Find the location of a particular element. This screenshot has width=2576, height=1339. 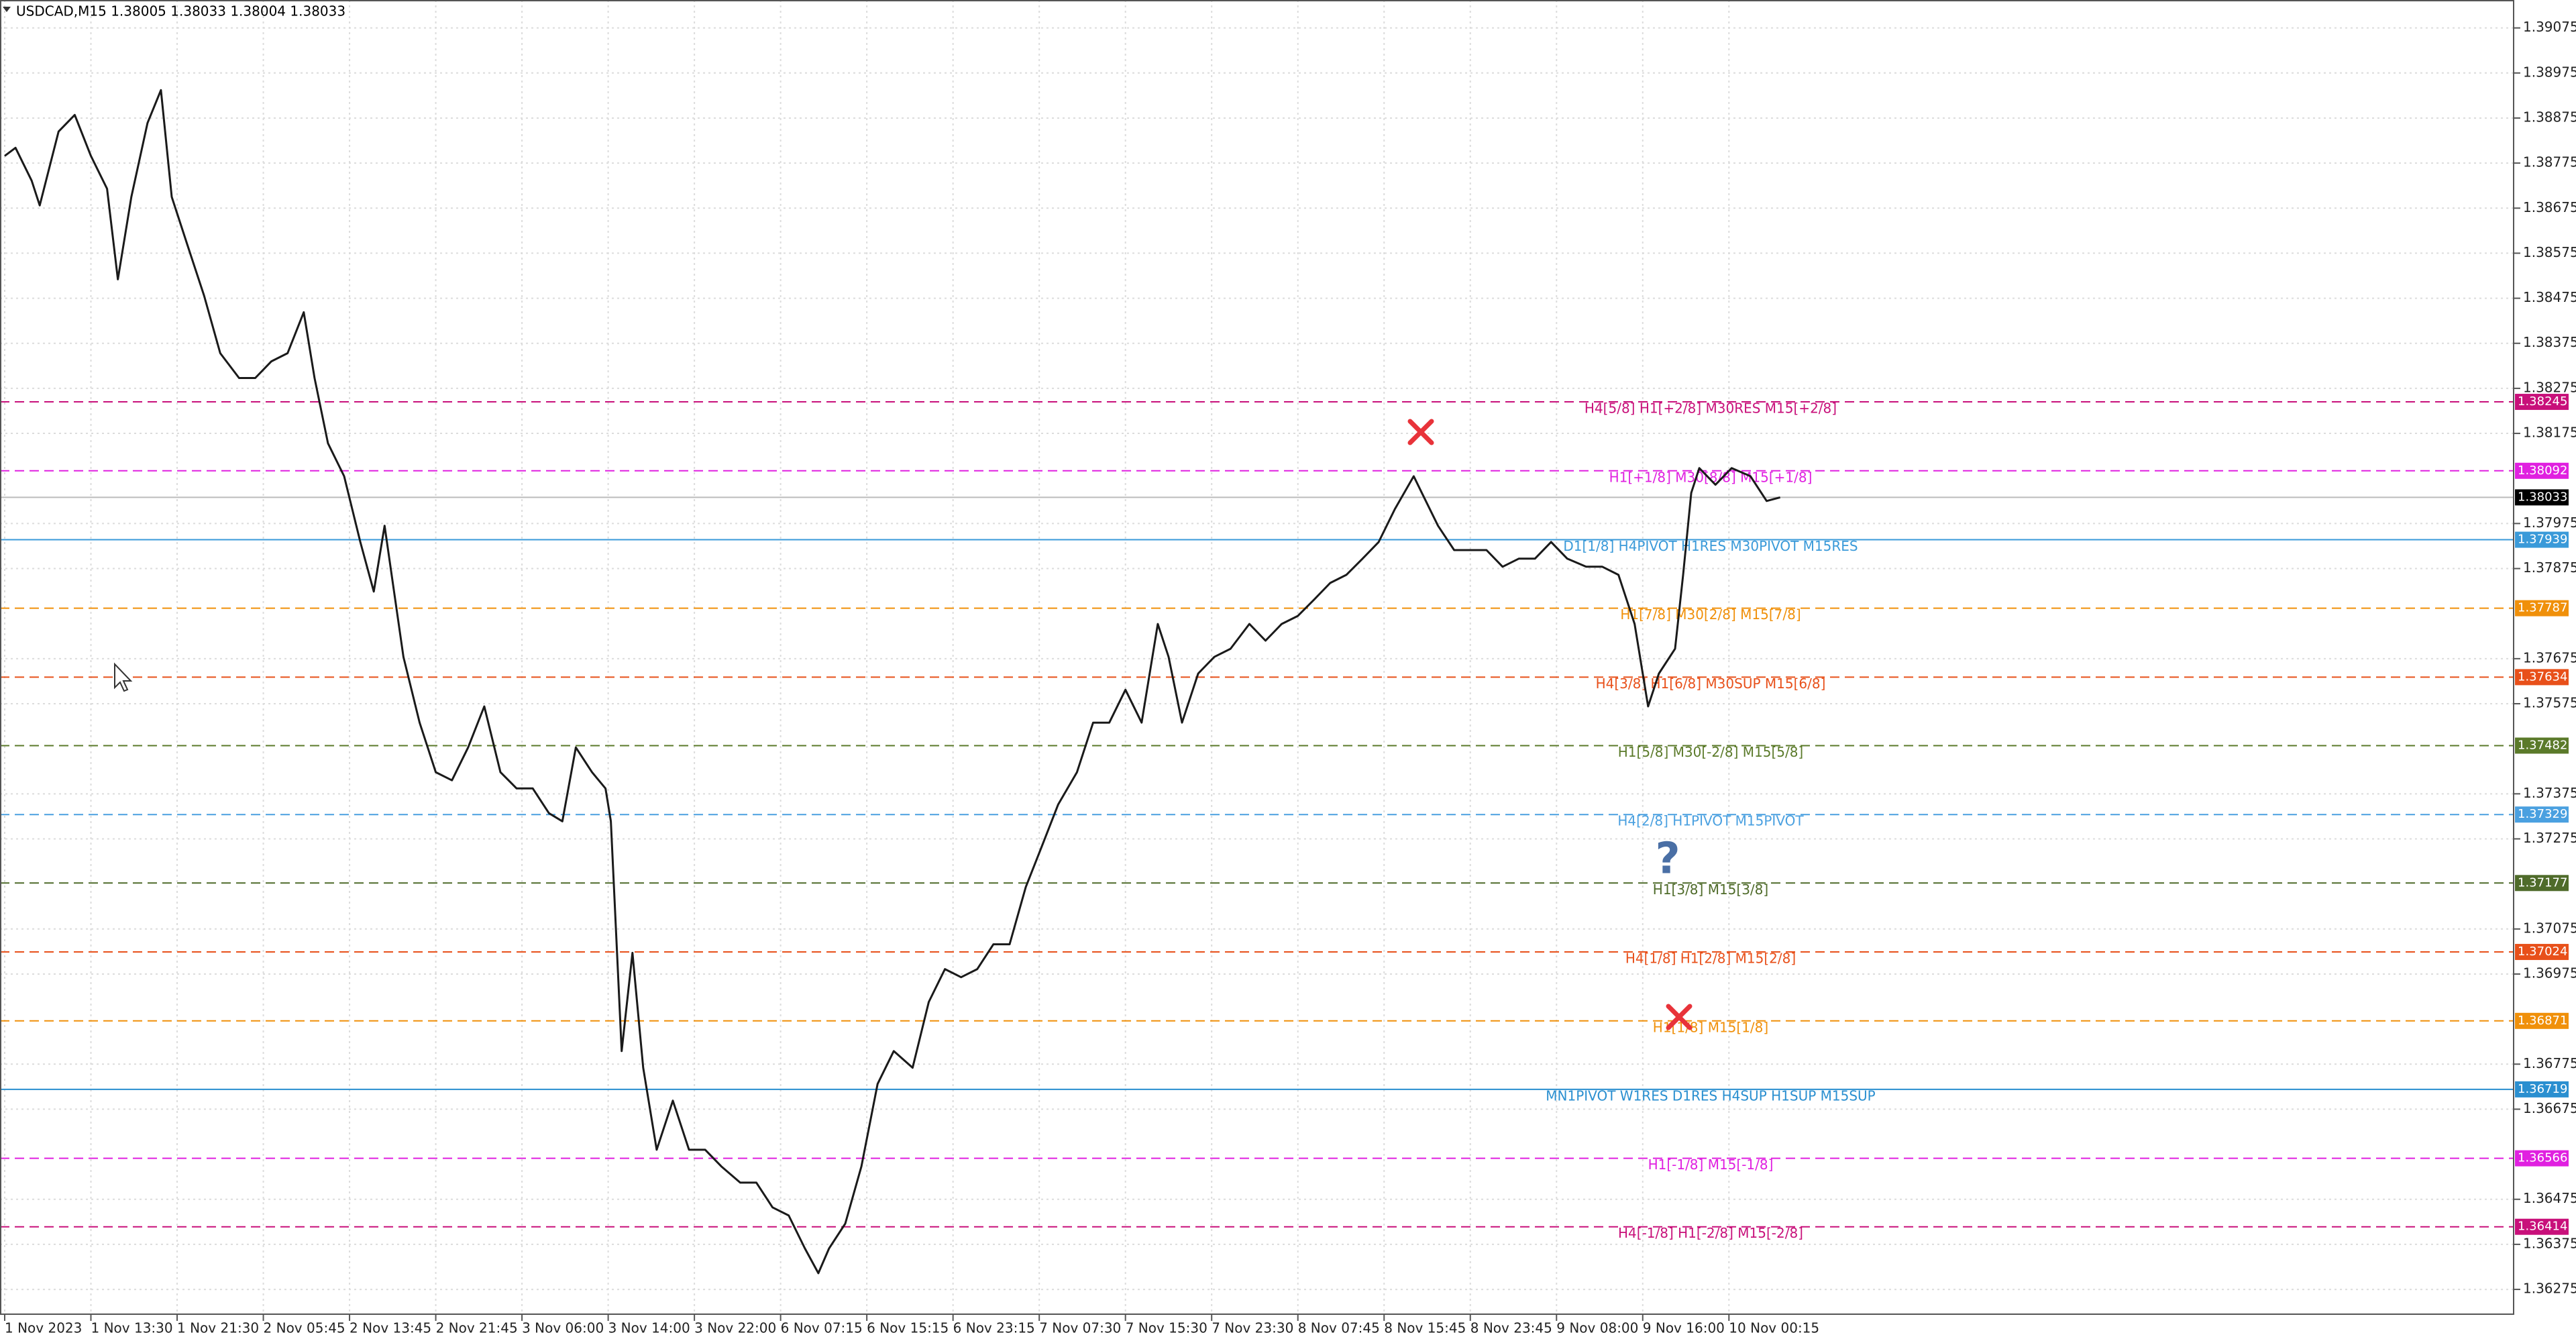

last-price-tag-label: 1.38033 is located at coordinates (2542, 497).